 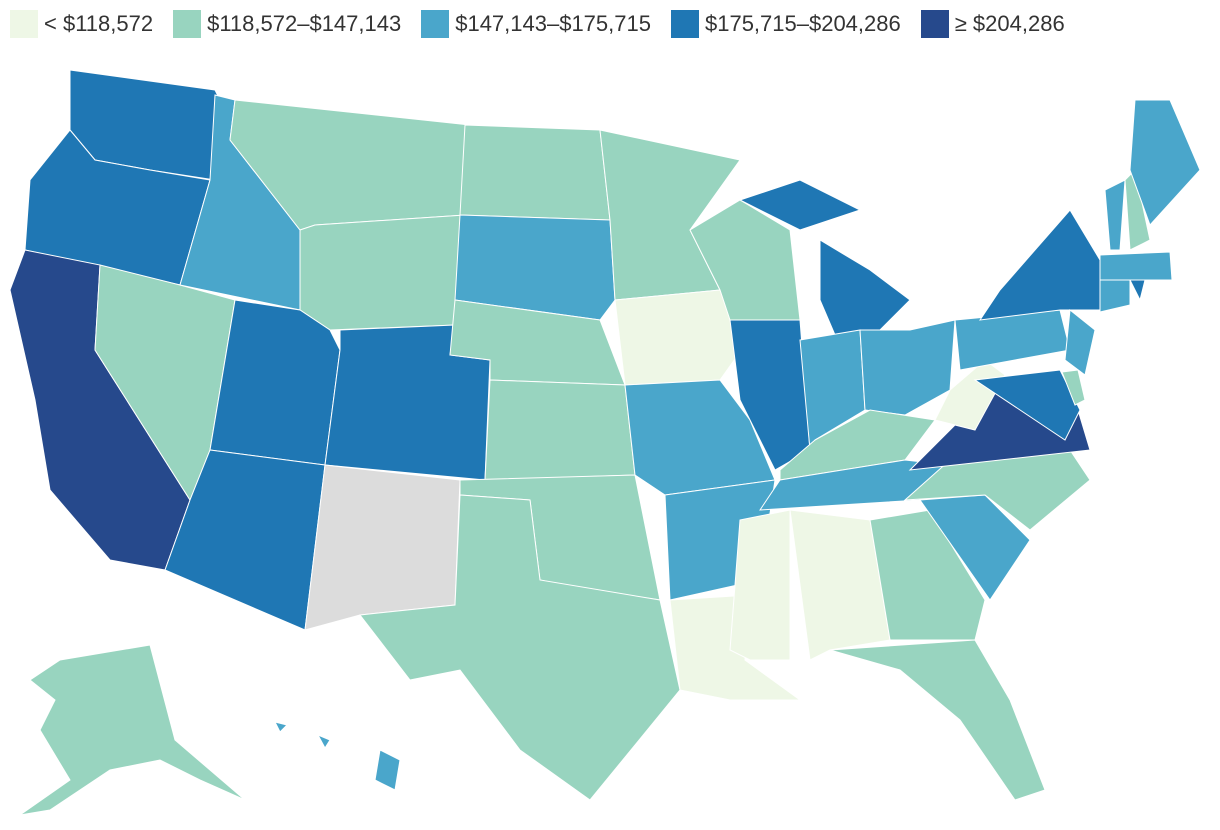 I want to click on legend-item: < $118,572, so click(x=81, y=24).